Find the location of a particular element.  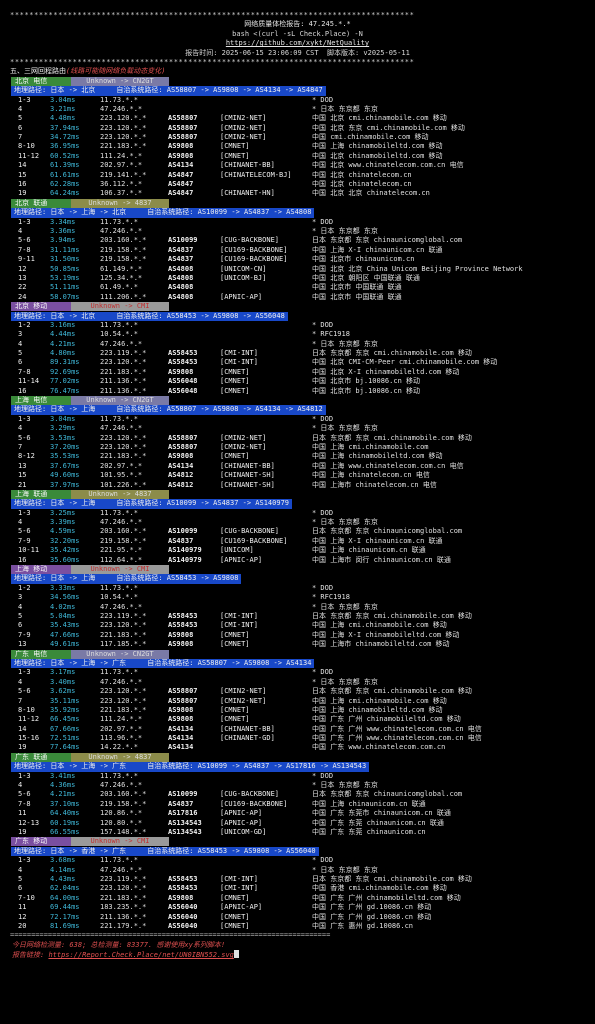

section-heading: 五、三网回程路由(线路可能随网络负载动态变化) is located at coordinates (297, 71).